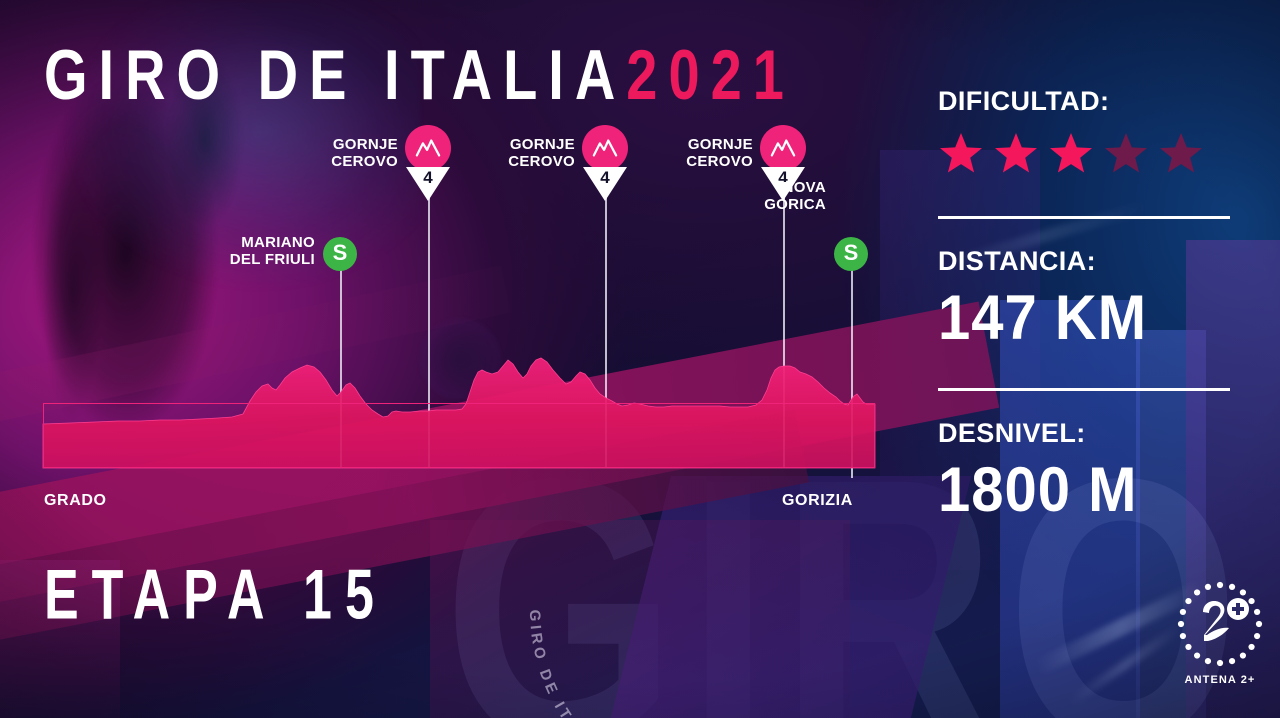  I want to click on circular-watermark: GIRO DE ITALIAGIRO DE, so click(604, 663).